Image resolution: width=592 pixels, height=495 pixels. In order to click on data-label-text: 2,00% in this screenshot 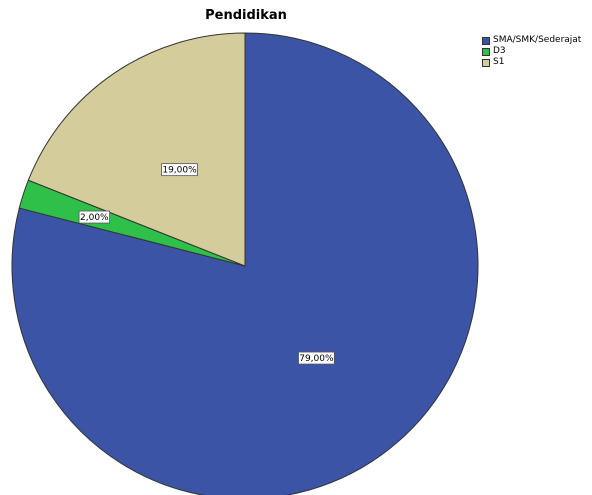, I will do `click(94, 218)`.